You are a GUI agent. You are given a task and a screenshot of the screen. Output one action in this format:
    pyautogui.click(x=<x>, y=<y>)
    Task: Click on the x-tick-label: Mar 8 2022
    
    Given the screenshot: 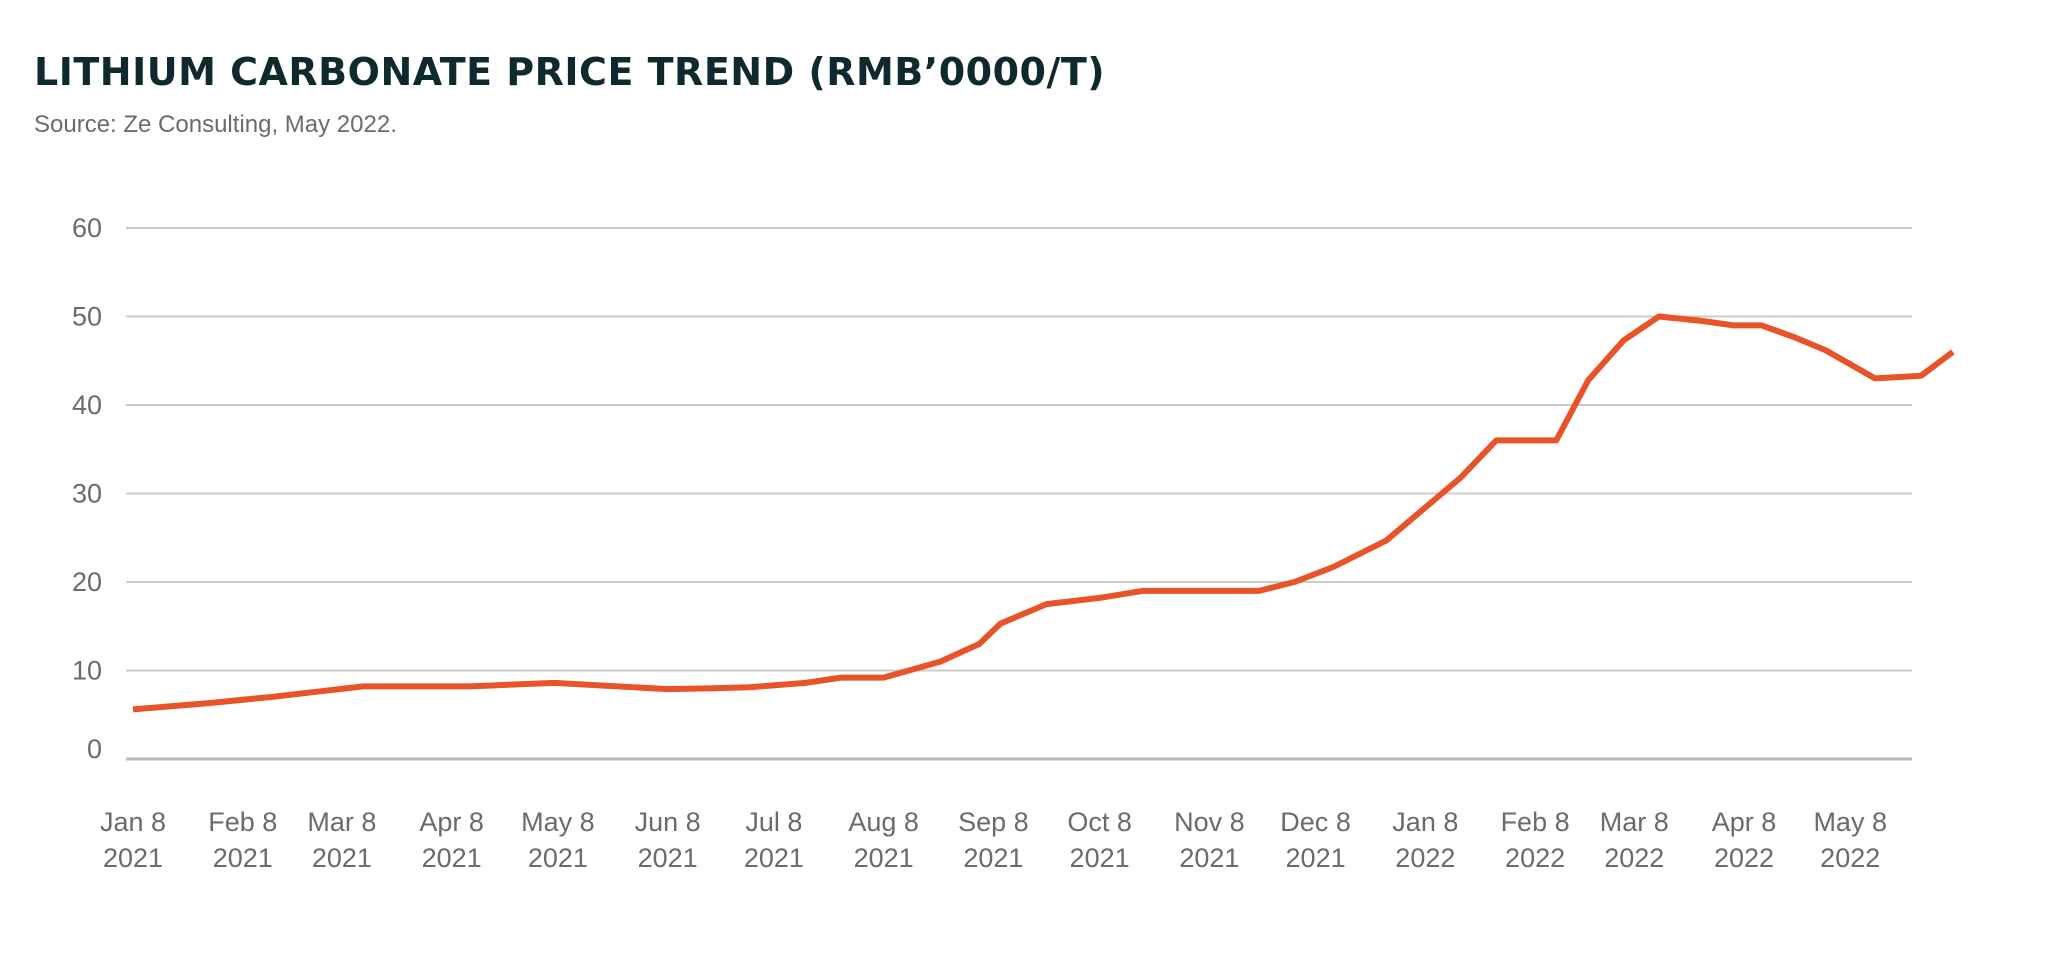 What is the action you would take?
    pyautogui.click(x=1634, y=840)
    